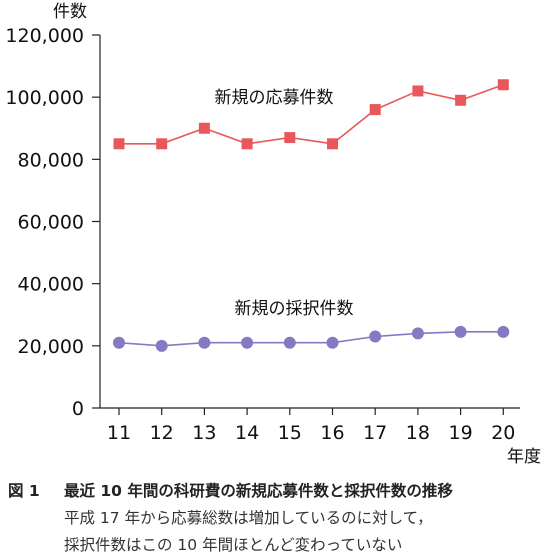 This screenshot has height=560, width=550. I want to click on x-tick-label: 18, so click(418, 433).